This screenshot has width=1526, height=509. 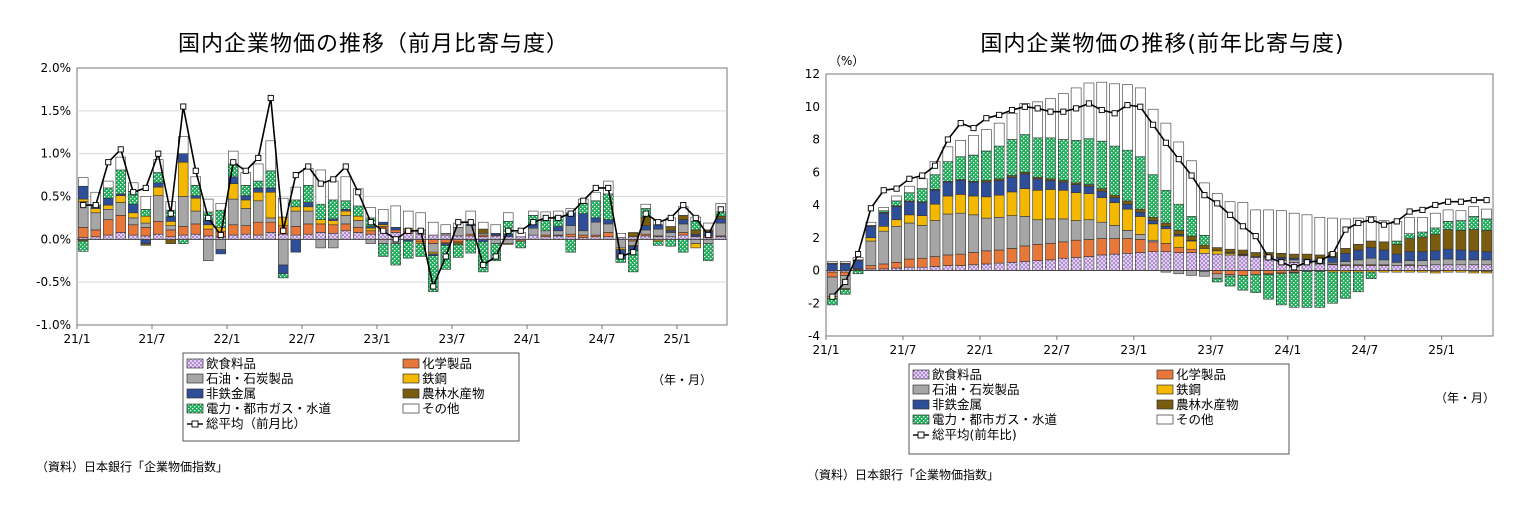 What do you see at coordinates (979, 350) in the screenshot?
I see `x-tick-label: 22/1` at bounding box center [979, 350].